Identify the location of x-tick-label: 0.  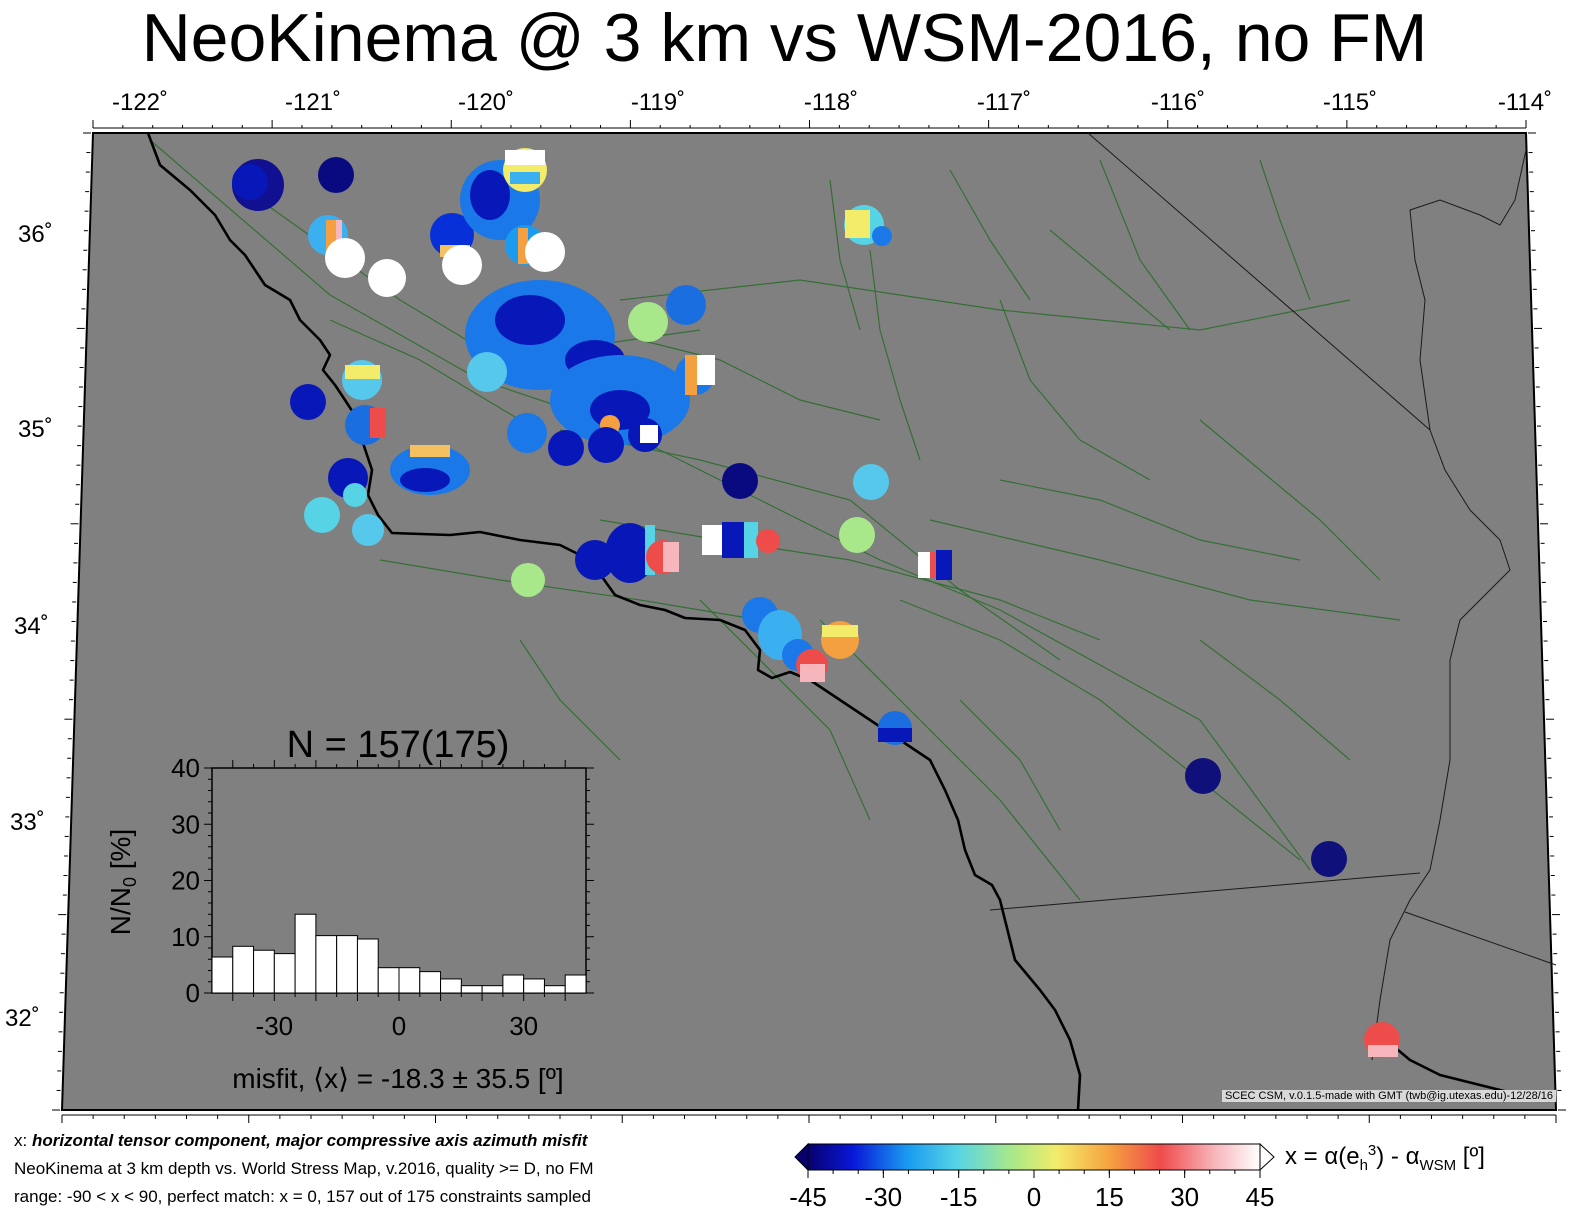
(399, 1026).